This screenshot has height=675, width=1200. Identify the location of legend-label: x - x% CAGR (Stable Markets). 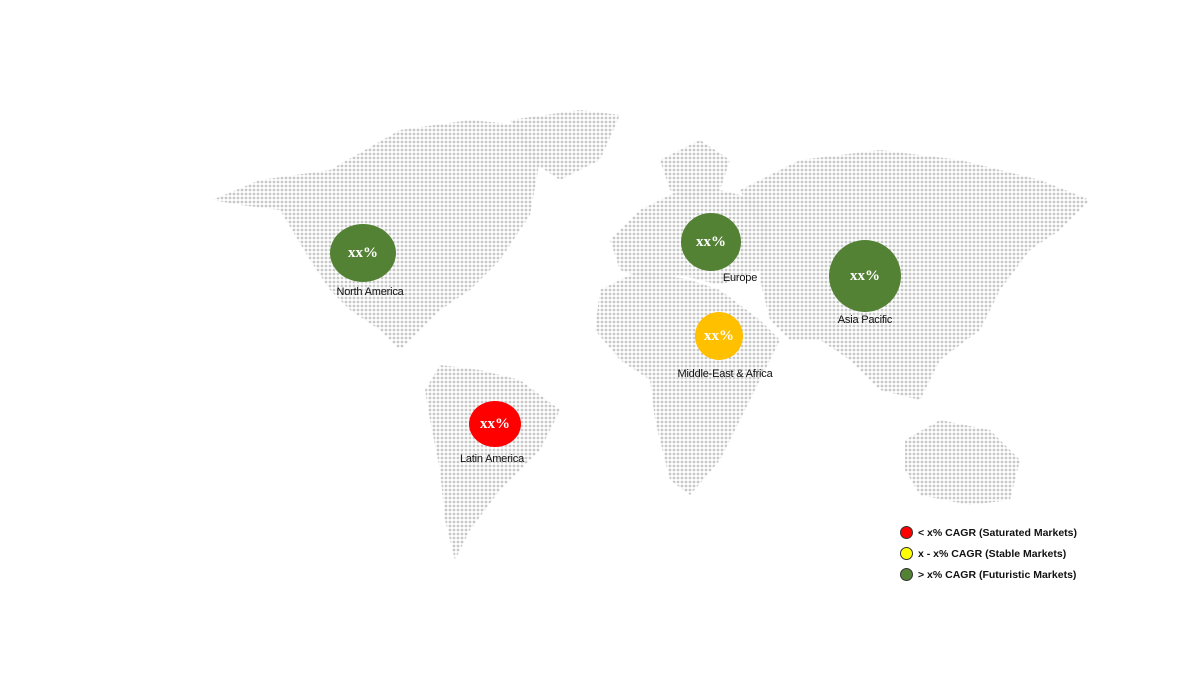
(992, 553).